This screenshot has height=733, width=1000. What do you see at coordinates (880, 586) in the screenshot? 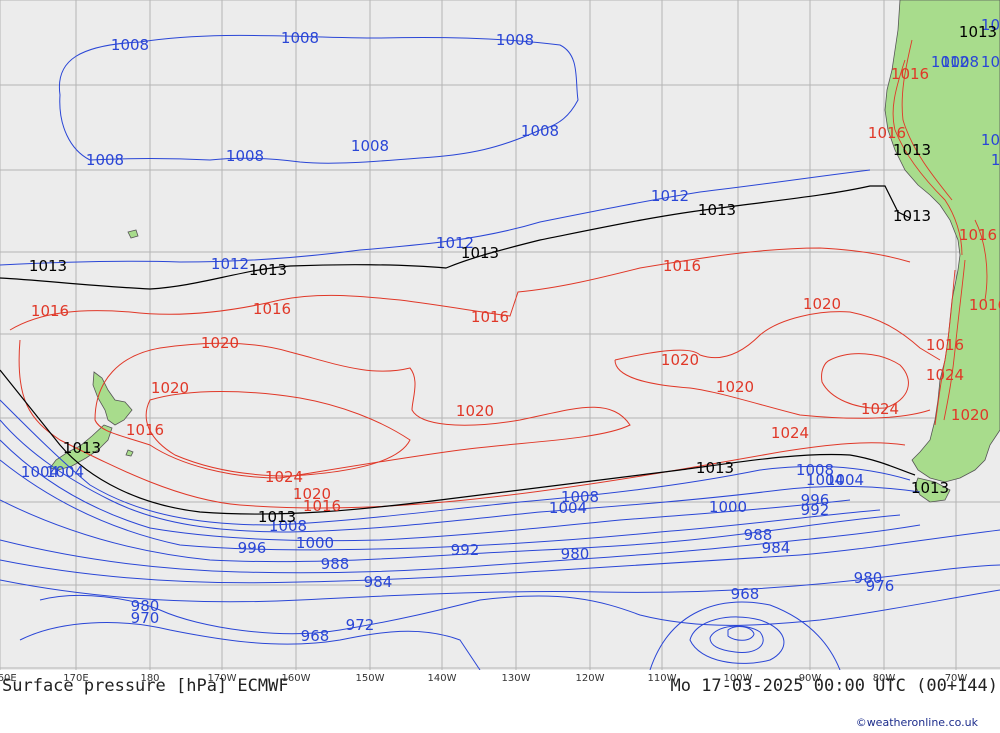
I see `isobar-label-low: 976` at bounding box center [880, 586].